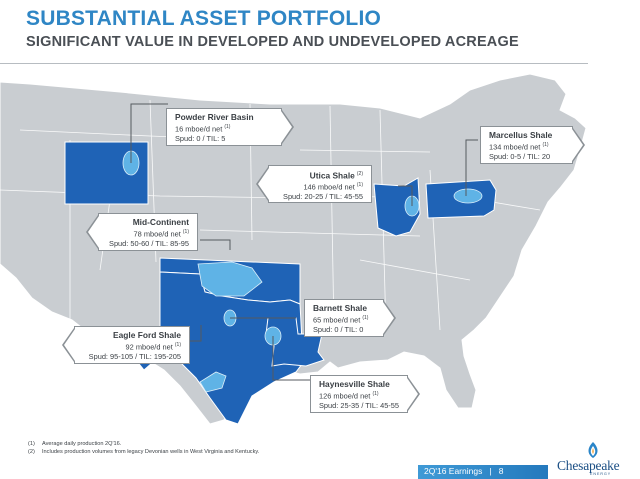 The height and width of the screenshot is (479, 640). Describe the element at coordinates (337, 320) in the screenshot. I see `callout-production: 65 mboe/d net` at that location.